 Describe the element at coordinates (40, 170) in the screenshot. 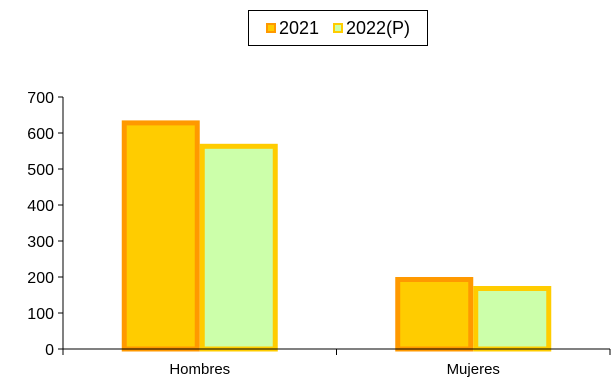

I see `y-tick-label-500: 500` at that location.